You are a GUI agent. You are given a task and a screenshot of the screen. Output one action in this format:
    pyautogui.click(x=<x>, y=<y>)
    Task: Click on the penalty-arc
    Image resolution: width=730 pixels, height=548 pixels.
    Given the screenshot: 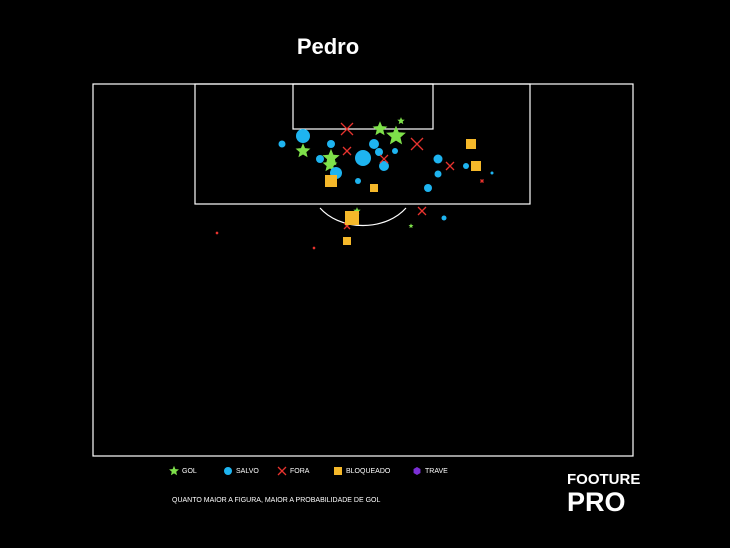 What is the action you would take?
    pyautogui.click(x=363, y=217)
    